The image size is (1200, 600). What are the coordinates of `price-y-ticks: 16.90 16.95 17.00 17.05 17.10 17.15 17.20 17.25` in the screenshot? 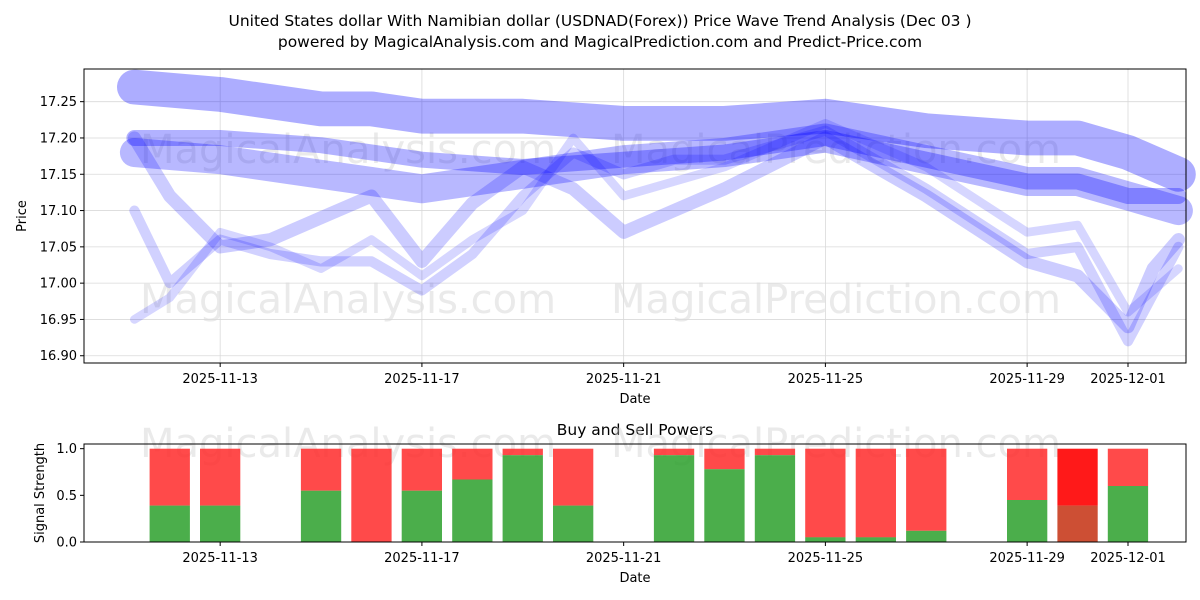 It's located at (62, 229).